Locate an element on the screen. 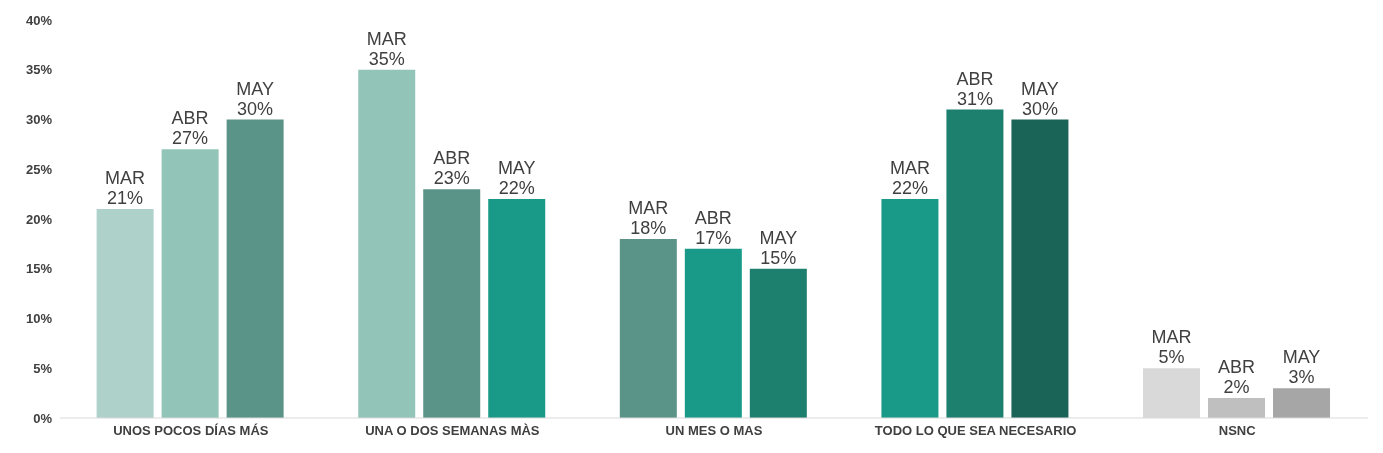 Image resolution: width=1383 pixels, height=453 pixels. series-label: MAR is located at coordinates (125, 178).